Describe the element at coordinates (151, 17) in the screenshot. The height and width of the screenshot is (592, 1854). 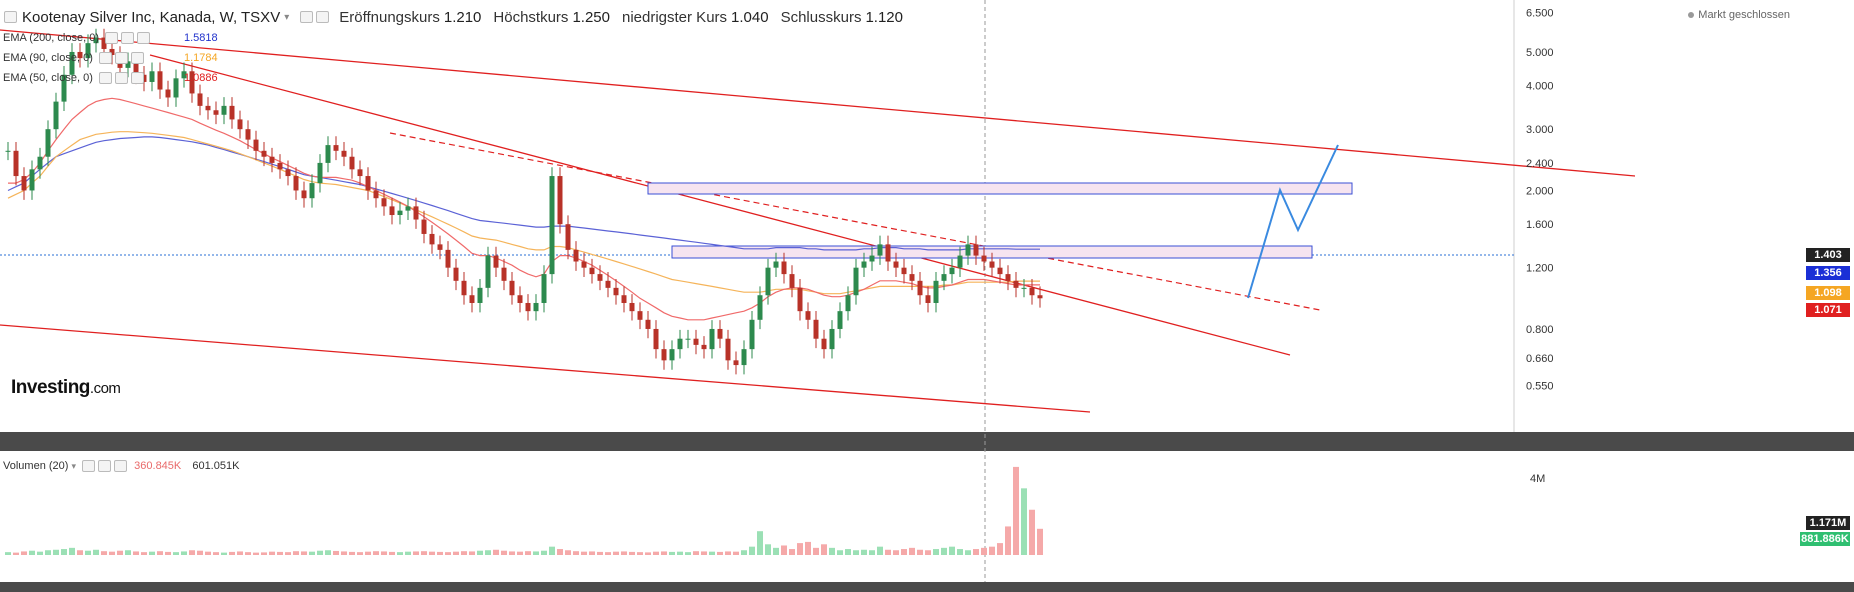
I see `symbol-title: Kootenay Silver Inc, Kanada, W, TSXV` at that location.